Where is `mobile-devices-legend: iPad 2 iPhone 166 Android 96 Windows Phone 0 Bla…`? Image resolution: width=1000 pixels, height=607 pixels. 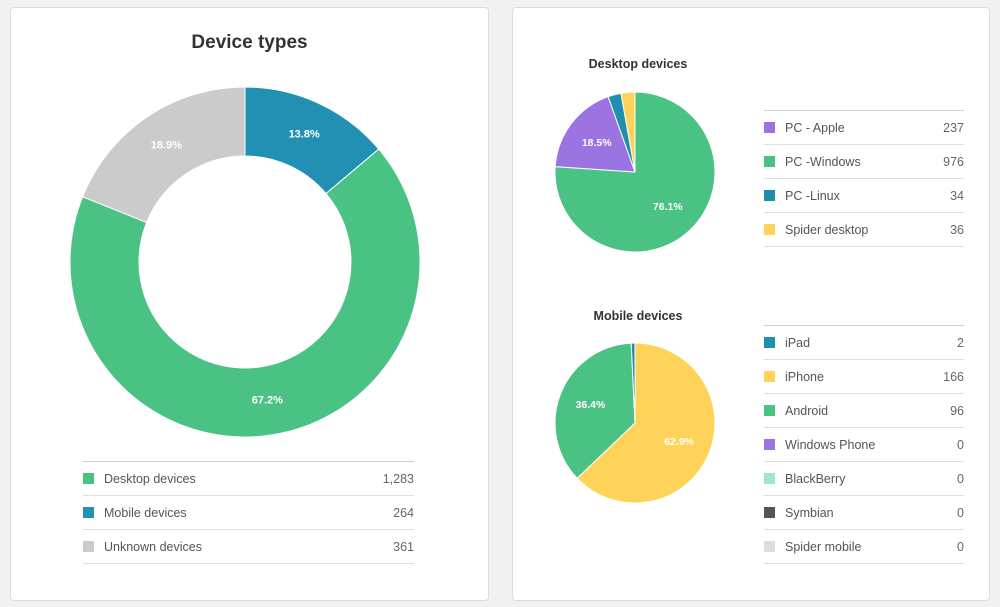
mobile-devices-legend: iPad 2 iPhone 166 Android 96 Windows Phone 0 Bla… is located at coordinates (864, 444).